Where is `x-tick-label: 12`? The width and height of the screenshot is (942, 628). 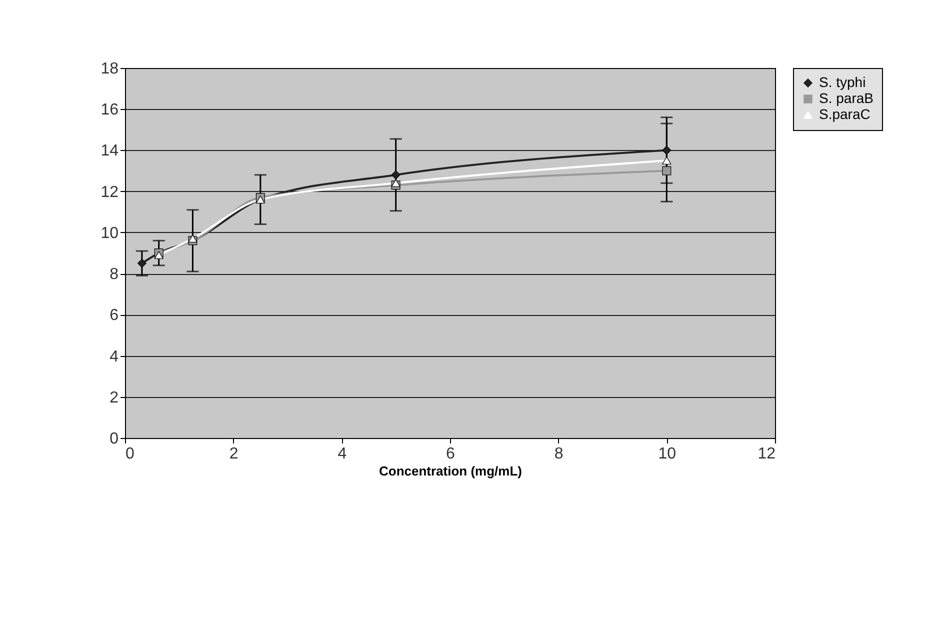 x-tick-label: 12 is located at coordinates (767, 454).